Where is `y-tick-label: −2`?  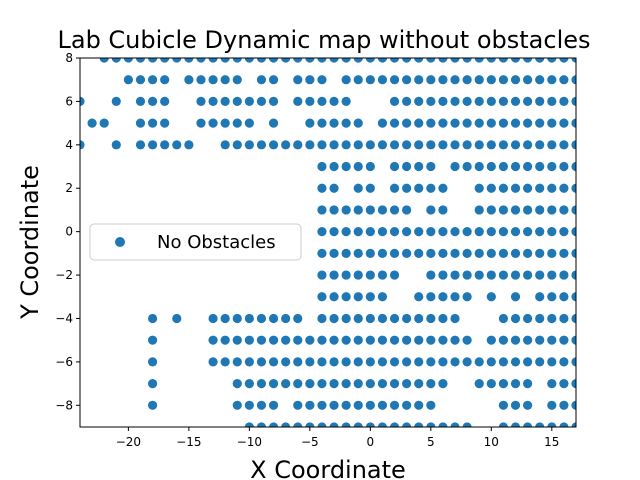
y-tick-label: −2 is located at coordinates (64, 275).